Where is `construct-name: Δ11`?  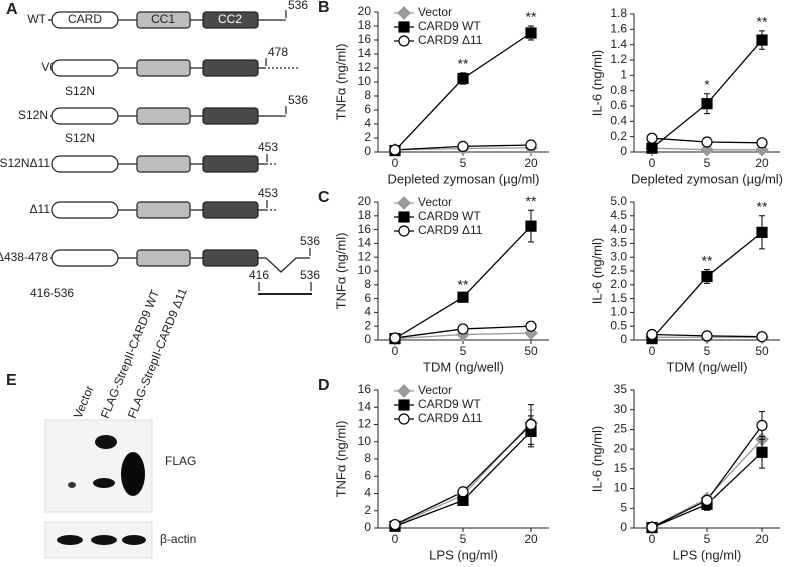 construct-name: Δ11 is located at coordinates (40, 209).